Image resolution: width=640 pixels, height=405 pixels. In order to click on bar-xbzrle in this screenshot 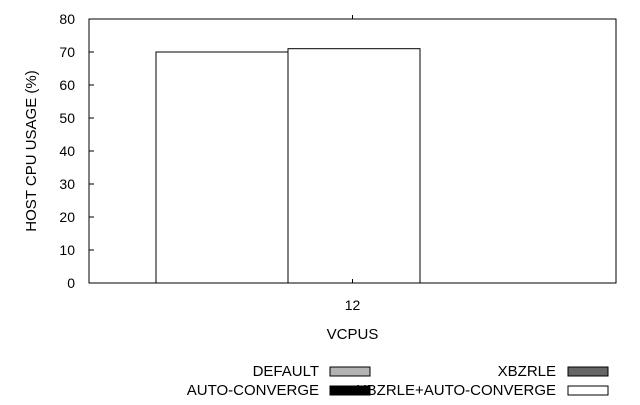, I will do `click(354, 166)`.